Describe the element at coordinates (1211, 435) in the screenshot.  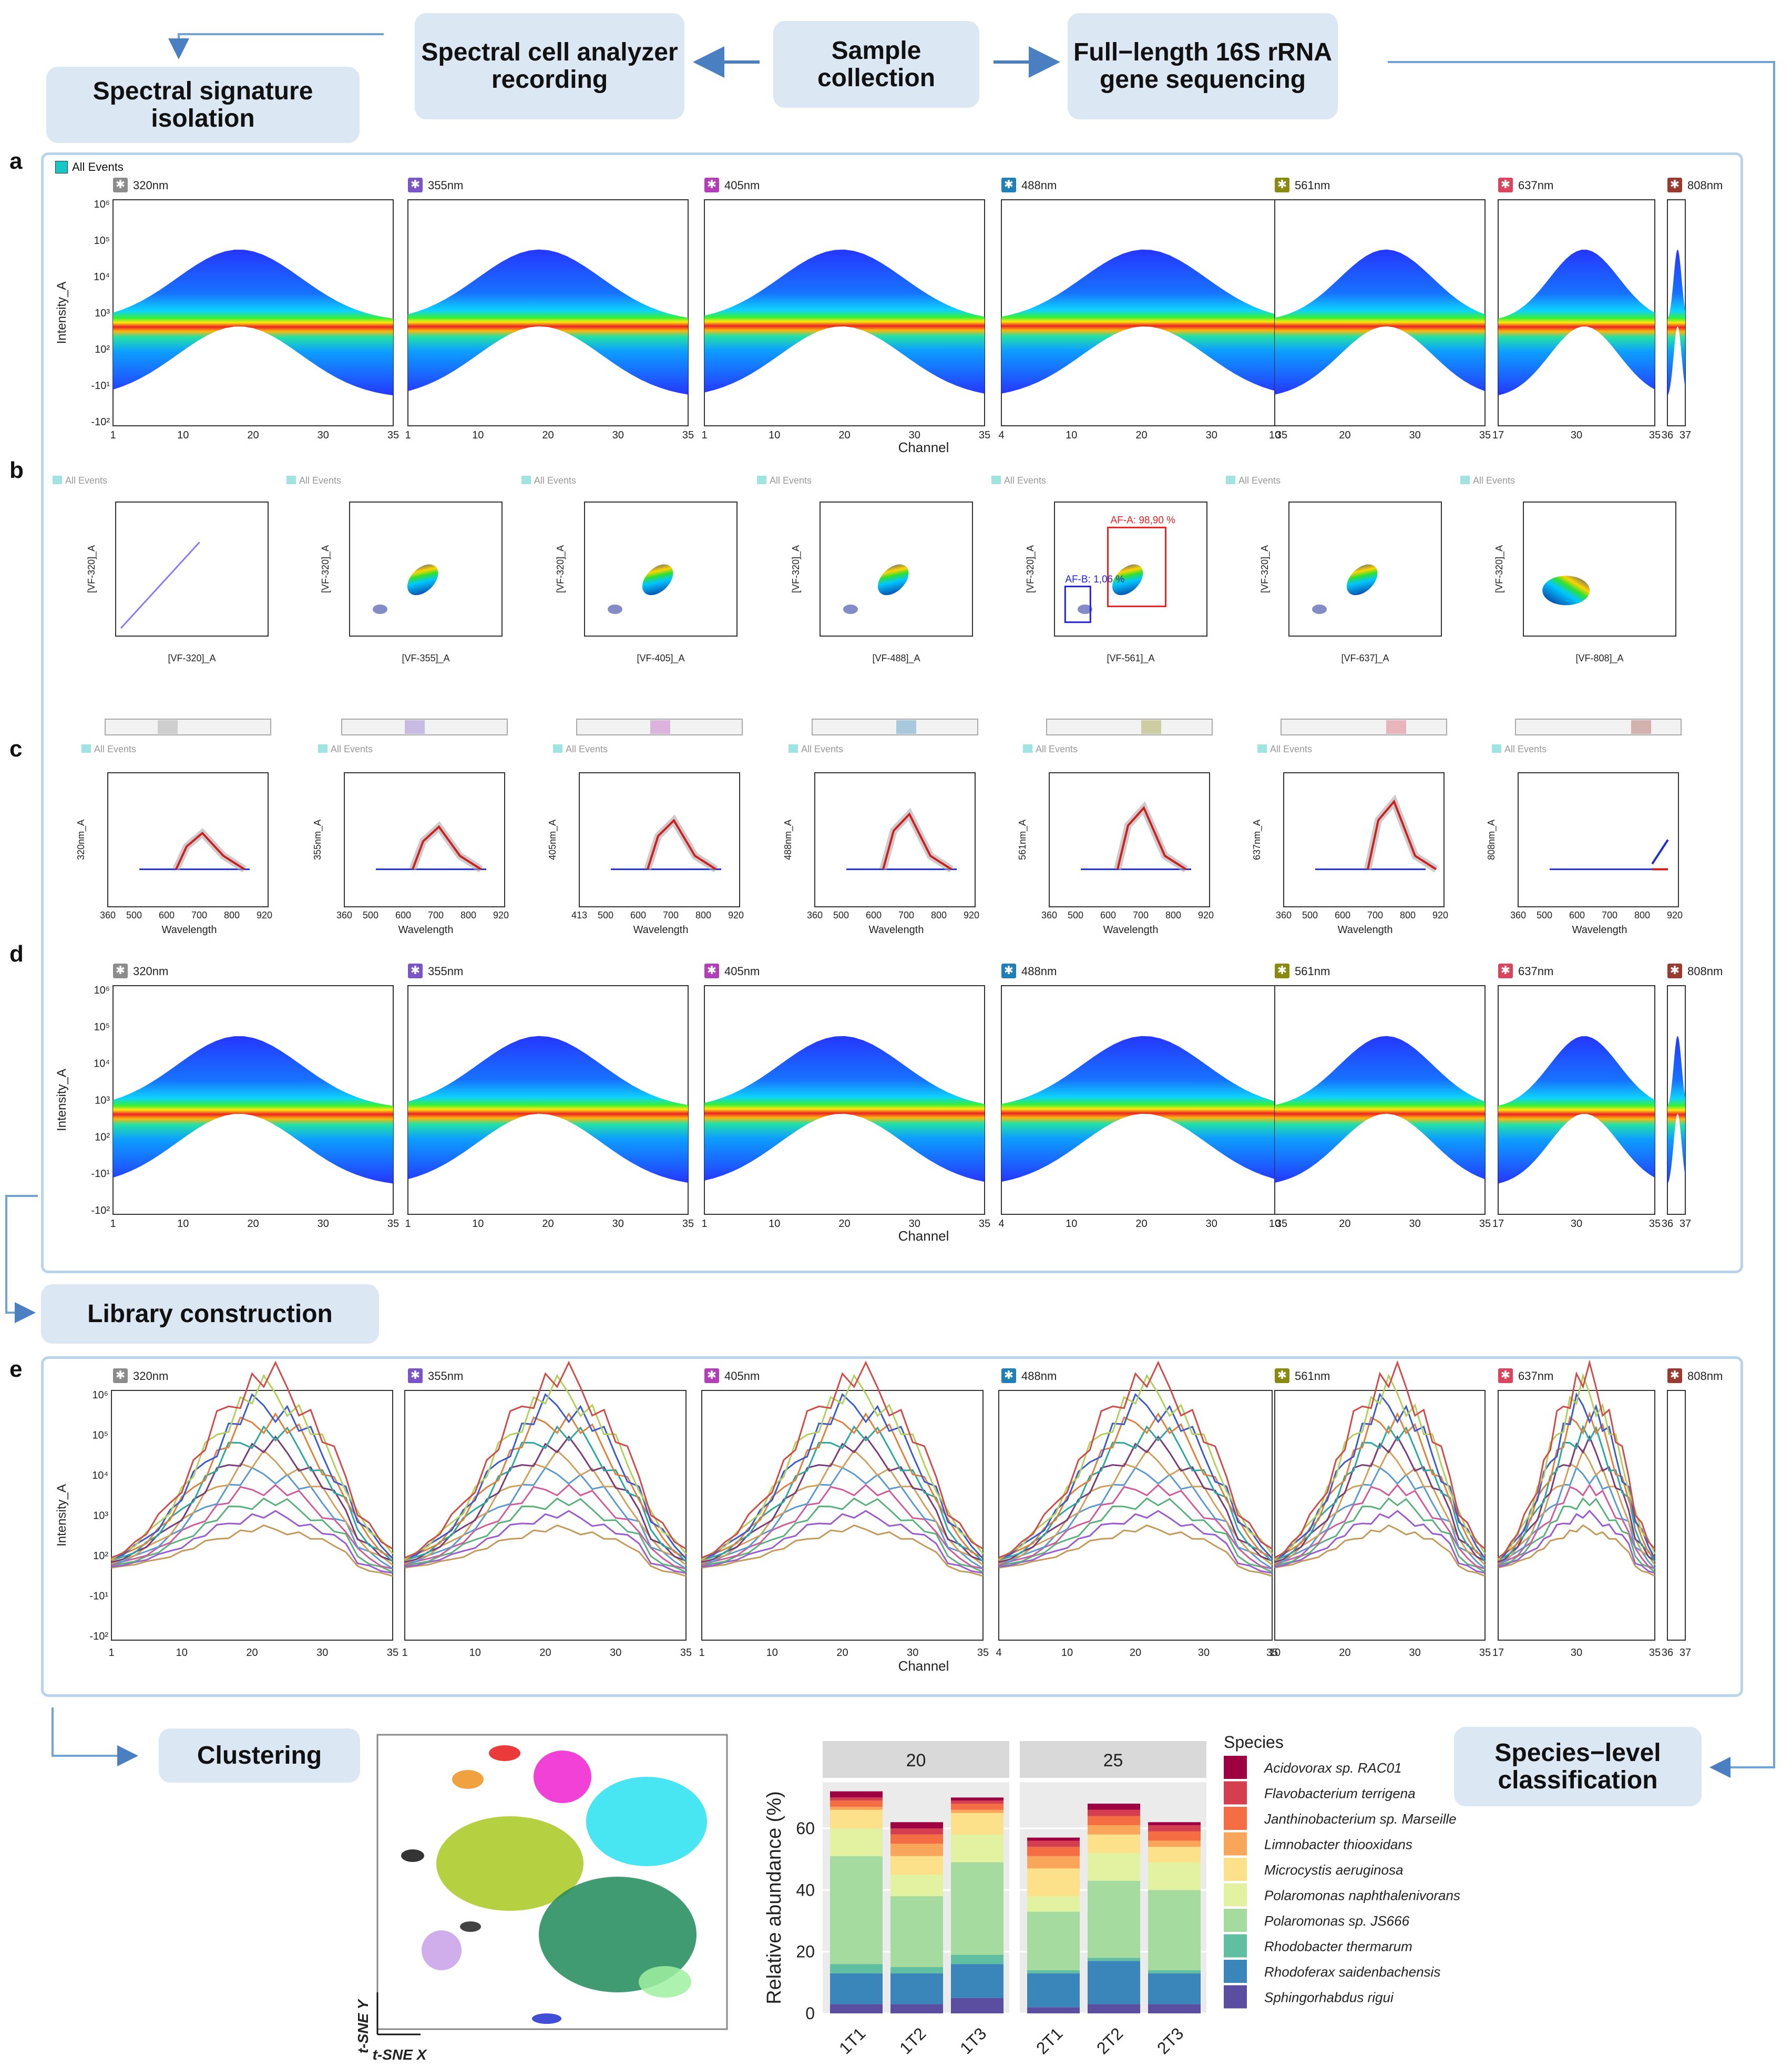
I see `panel-a-xtick-488nm-3: 30` at that location.